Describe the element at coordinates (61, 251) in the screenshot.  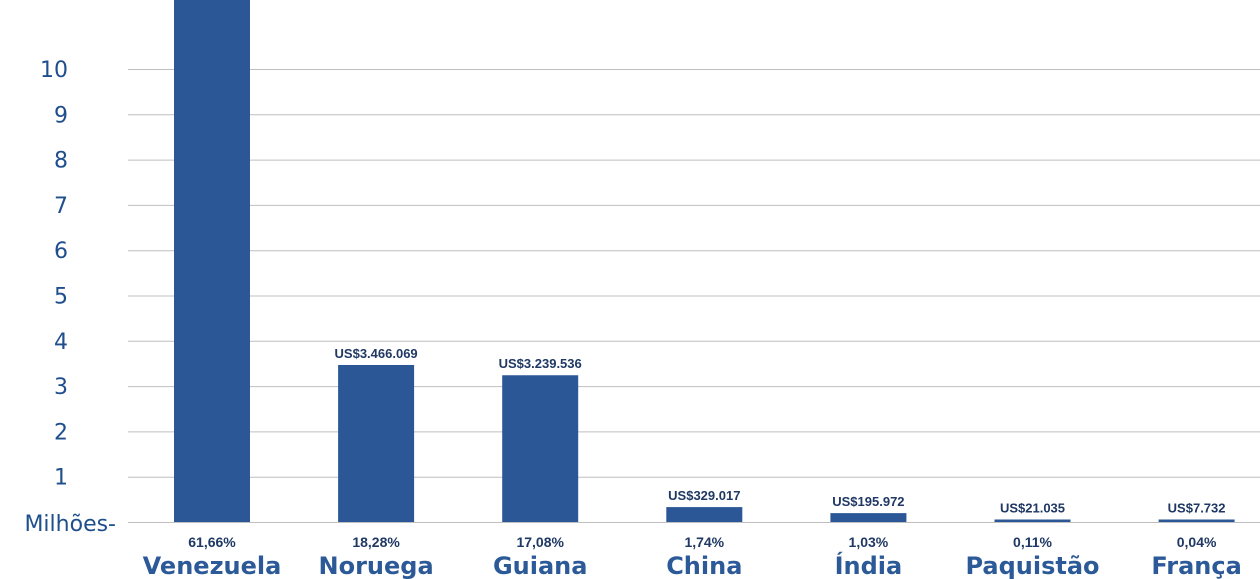
I see `y-tick-label: 6` at that location.